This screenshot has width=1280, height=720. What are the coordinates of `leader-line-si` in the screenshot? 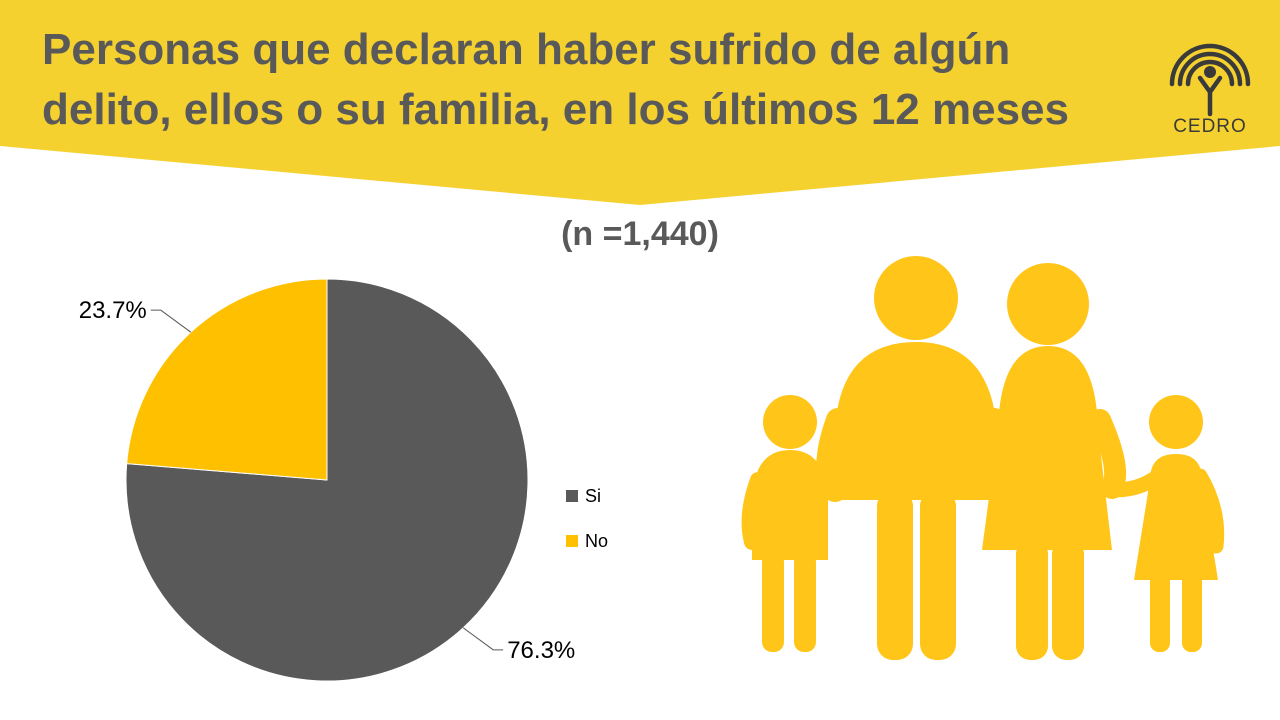 It's located at (483, 639).